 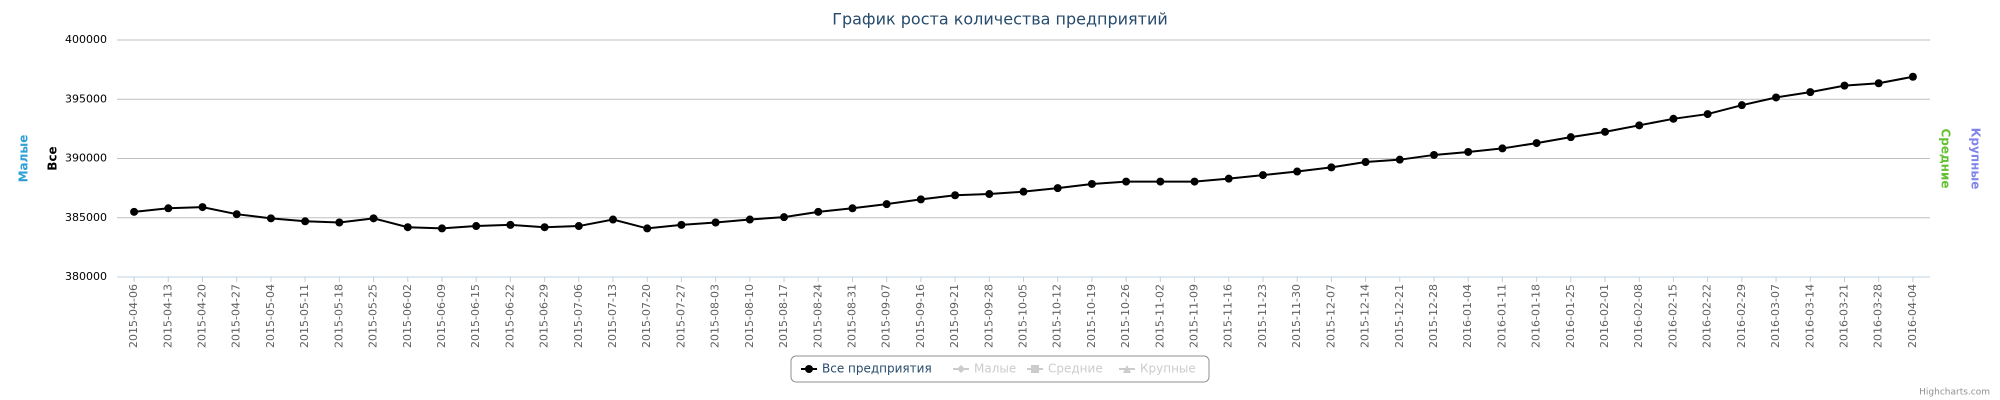 What do you see at coordinates (1976, 159) in the screenshot?
I see `axis-title: Крупные` at bounding box center [1976, 159].